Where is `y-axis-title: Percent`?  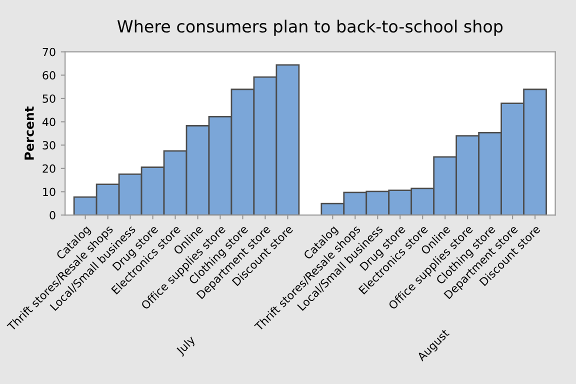
y-axis-title: Percent is located at coordinates (29, 133).